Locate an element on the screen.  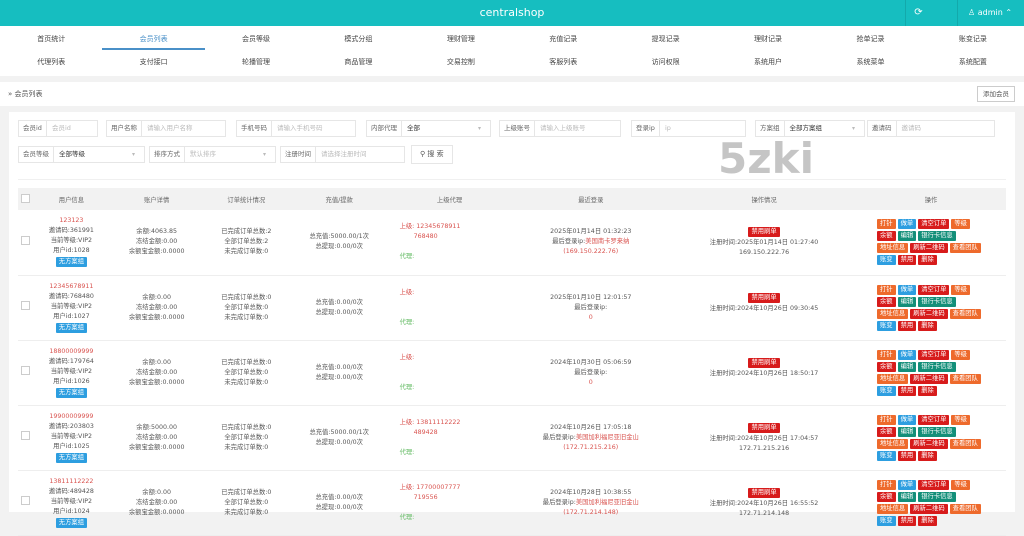
user-menu: ♙ admin ⌃ is located at coordinates (990, 13).